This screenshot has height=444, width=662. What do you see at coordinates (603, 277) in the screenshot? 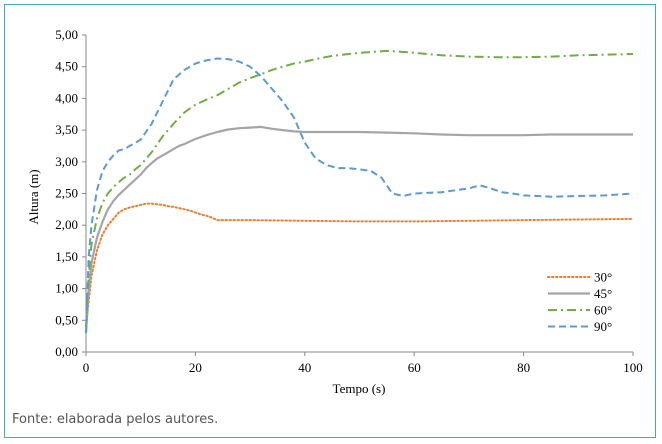
I see `legend-label-0: 30°` at bounding box center [603, 277].